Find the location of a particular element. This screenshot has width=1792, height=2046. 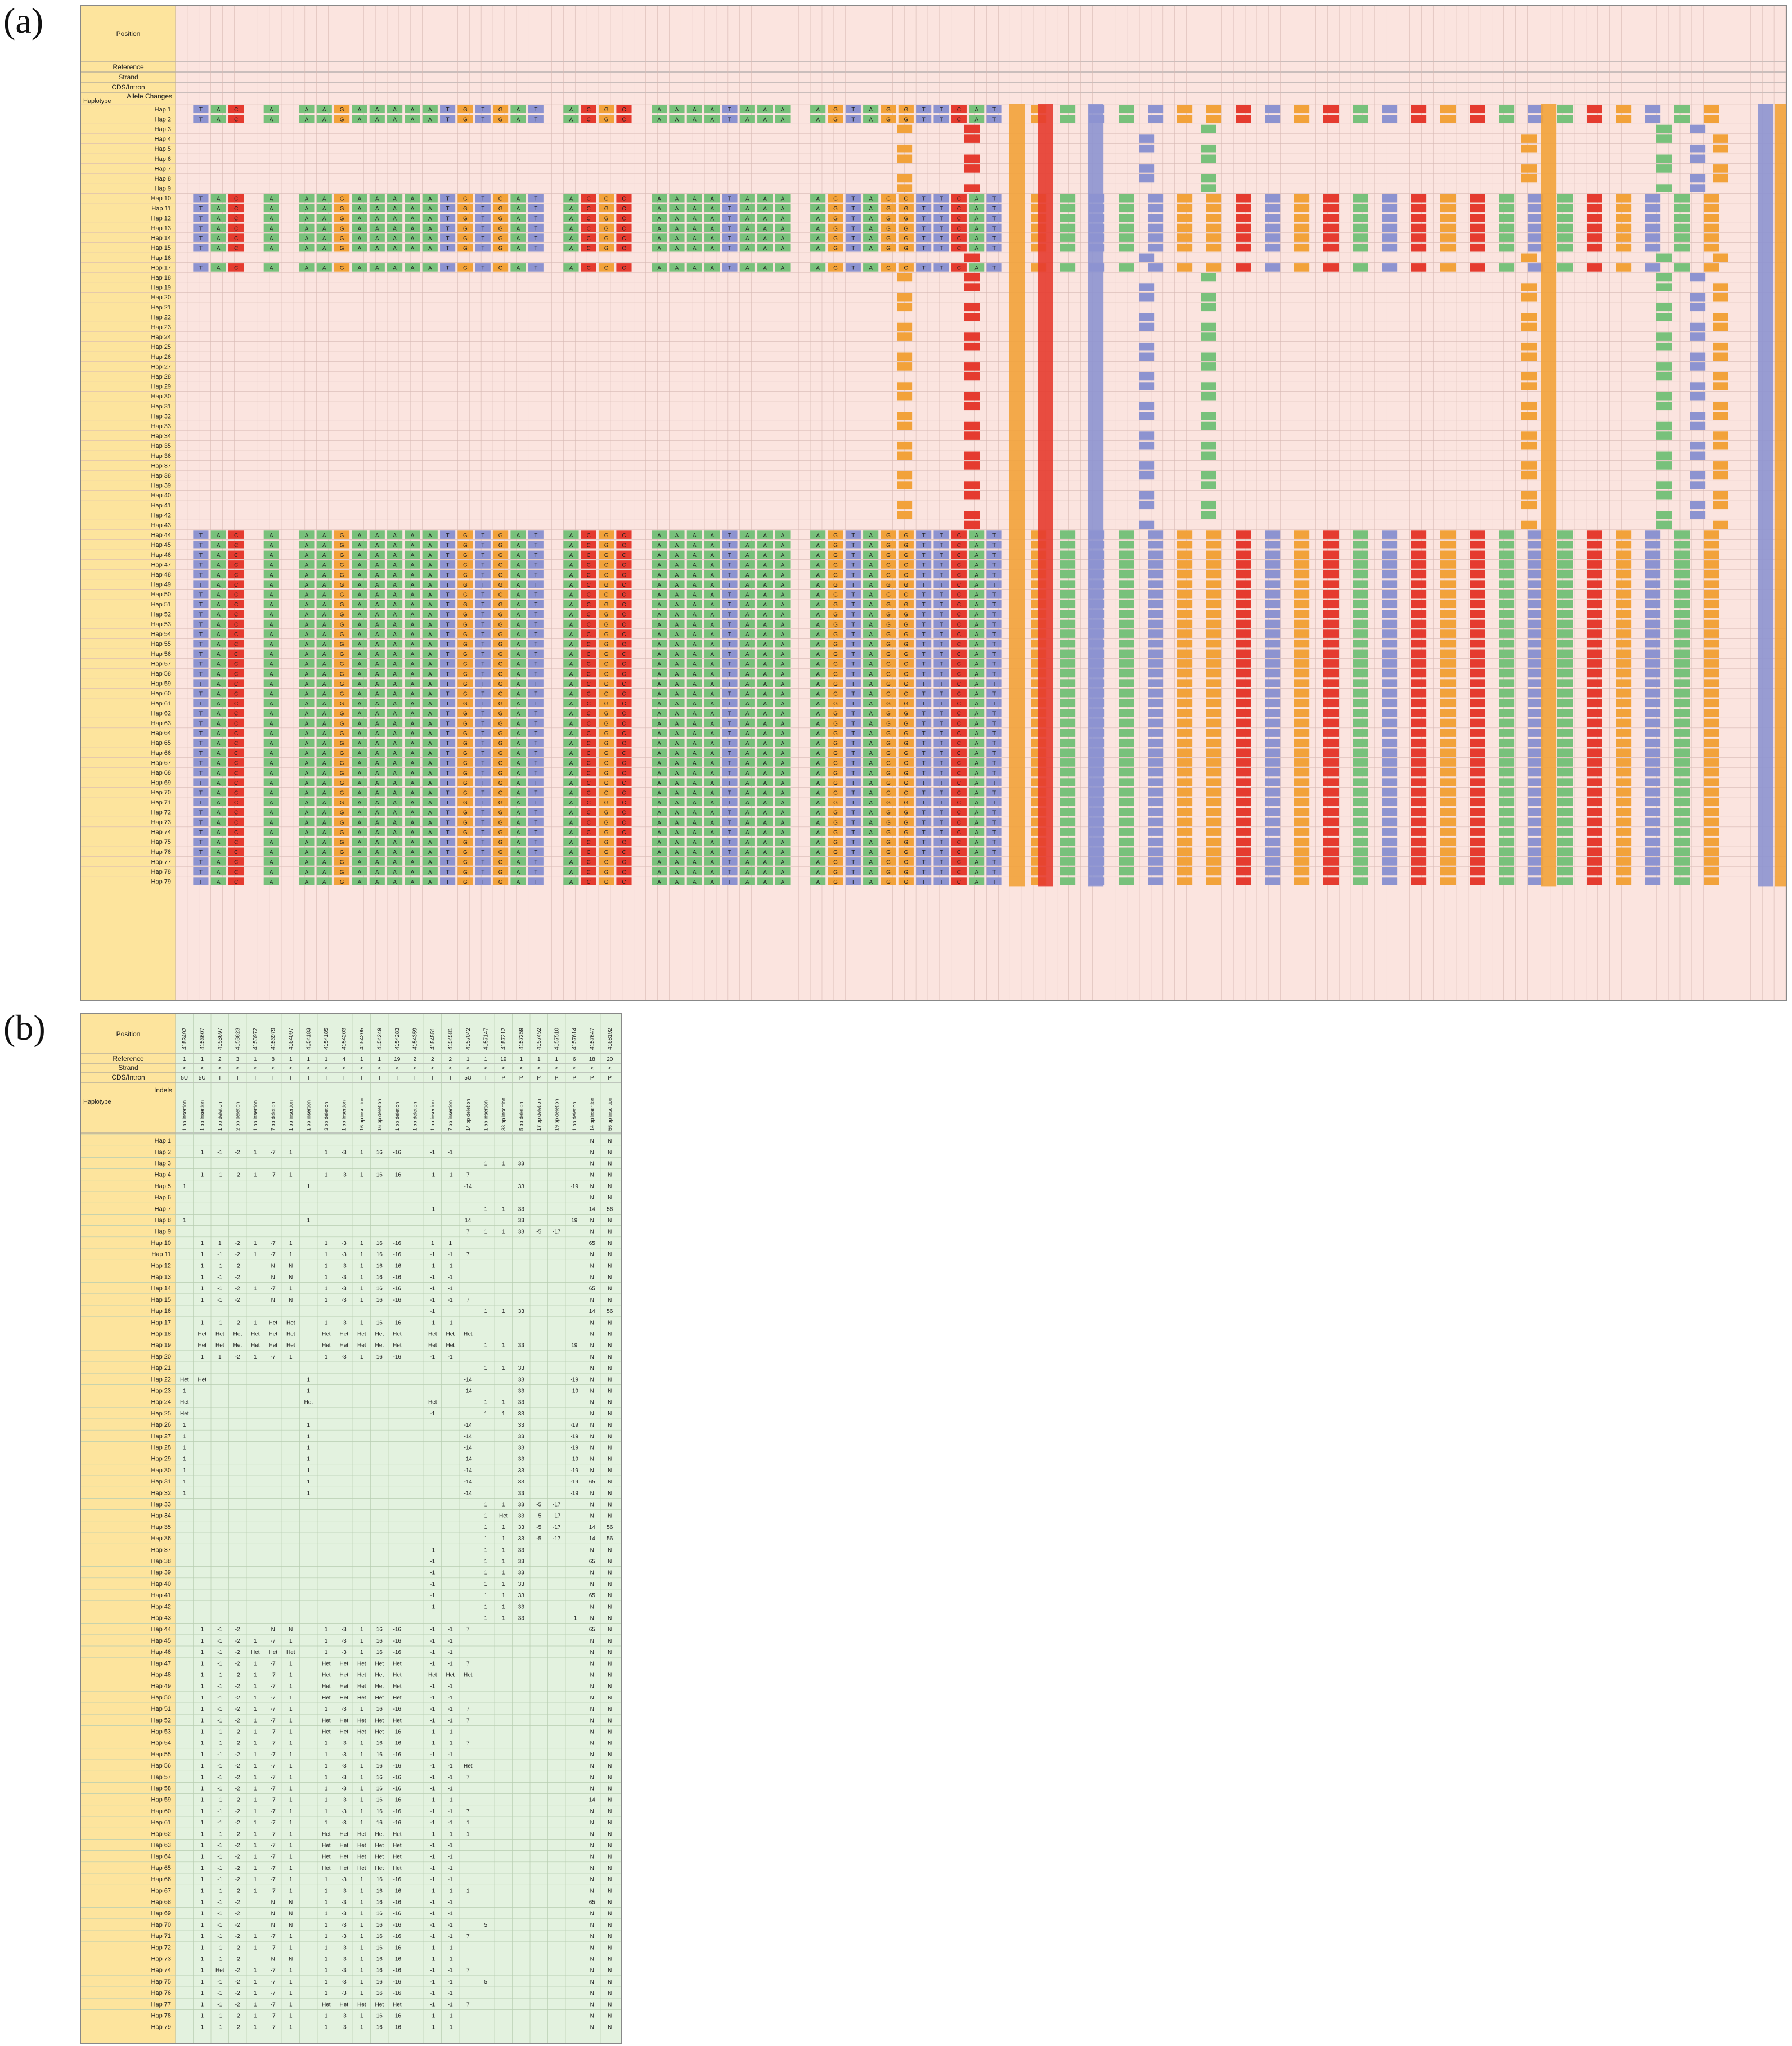

haplotype-row-label: Hap 45 is located at coordinates (161, 545).